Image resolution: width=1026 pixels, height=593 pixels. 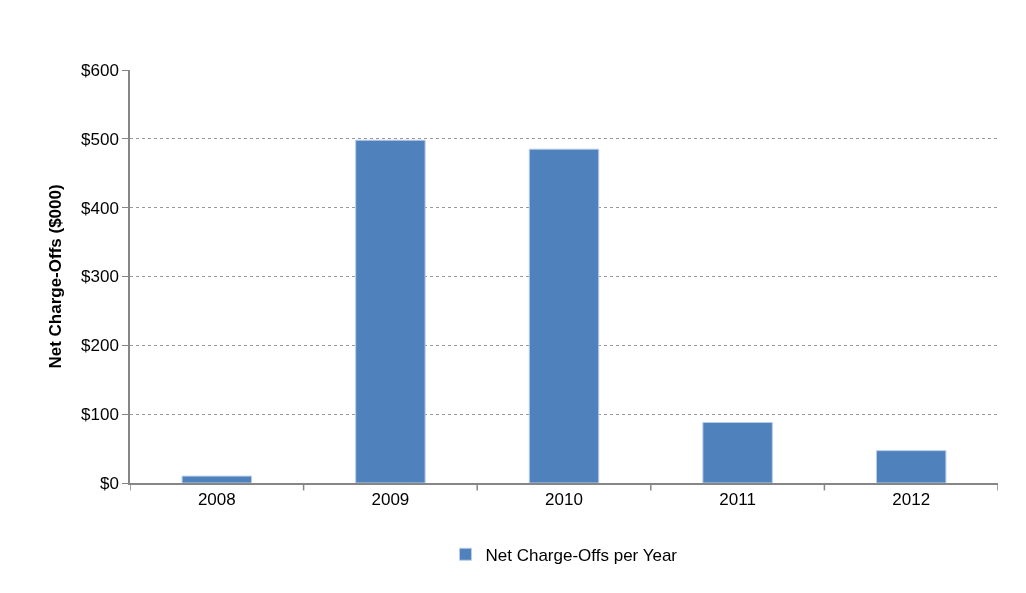 What do you see at coordinates (100, 208) in the screenshot?
I see `y-tick-label: $400` at bounding box center [100, 208].